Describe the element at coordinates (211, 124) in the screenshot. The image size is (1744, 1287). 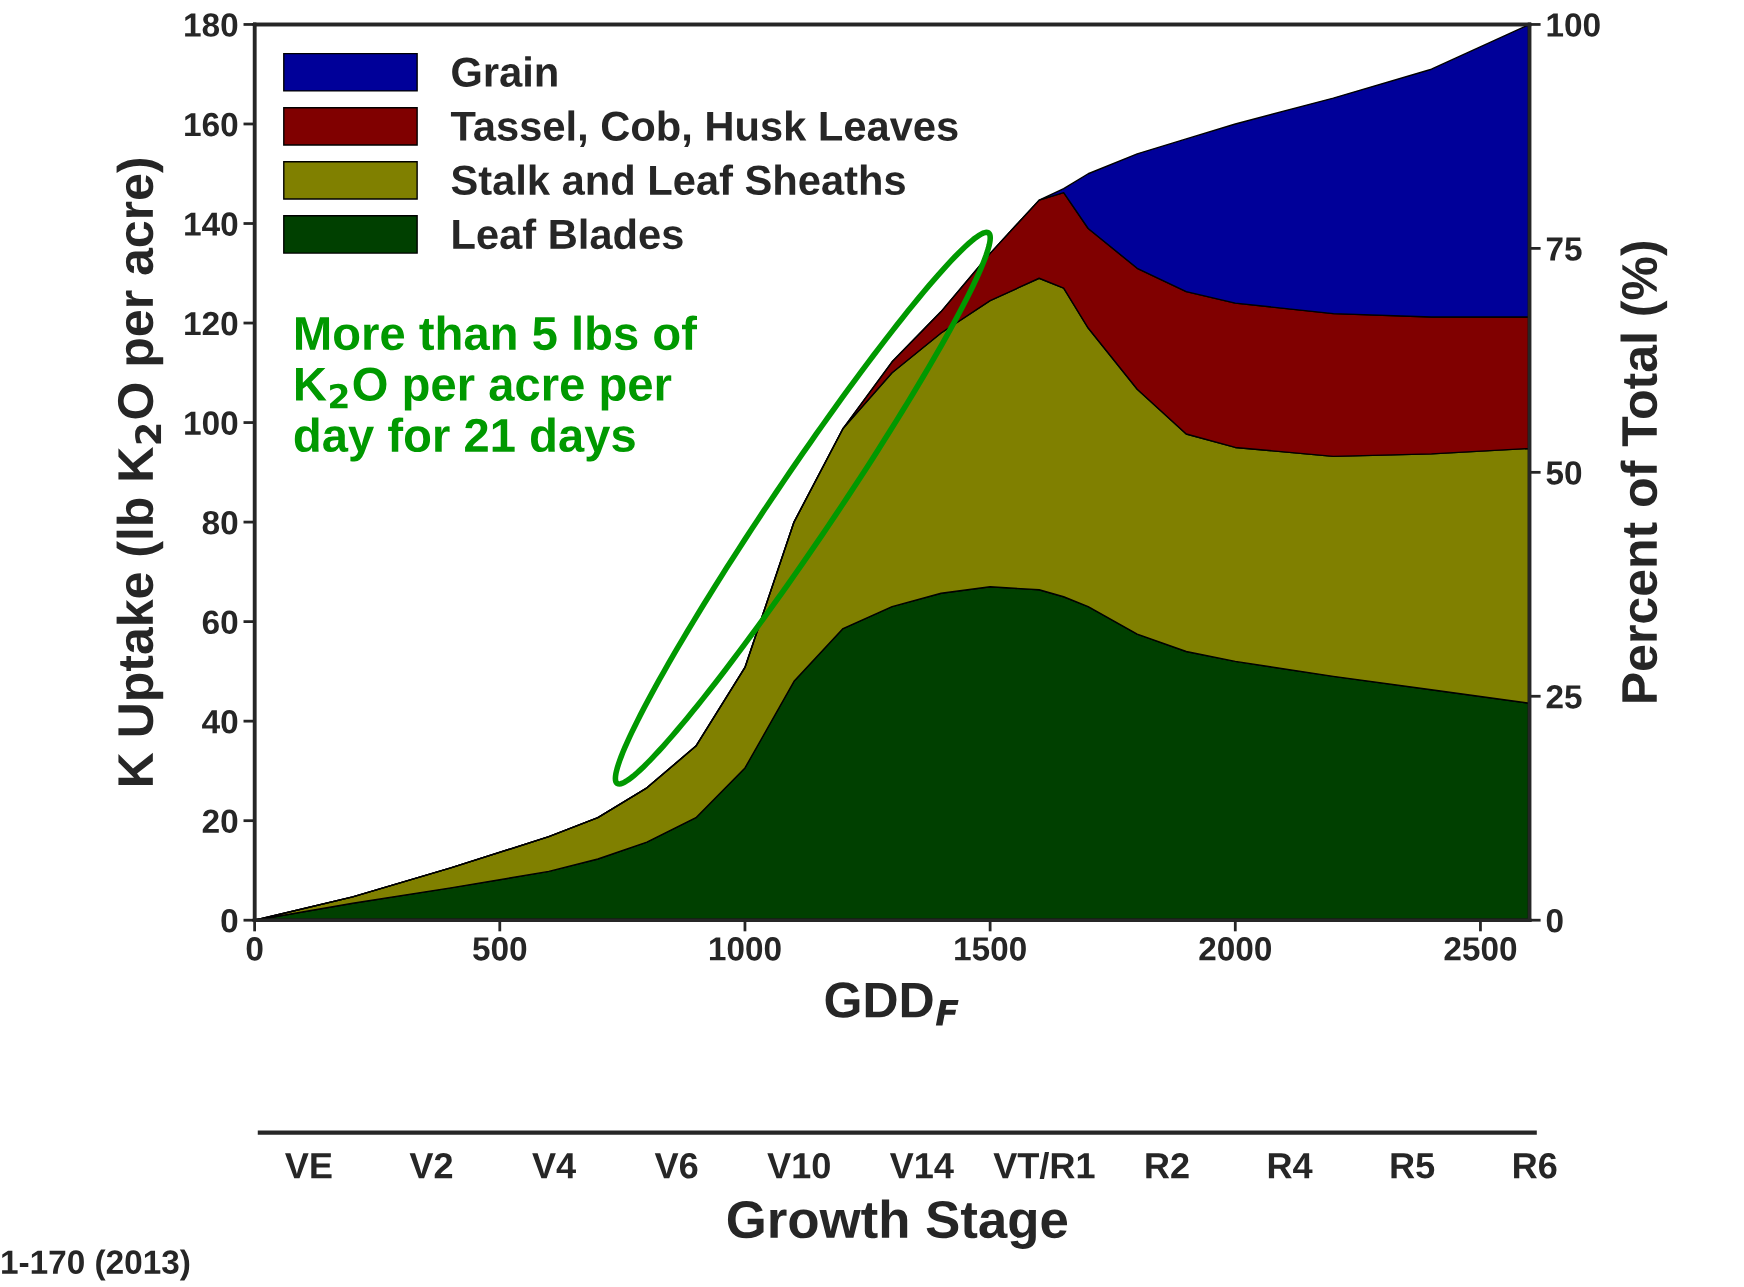
I see `y-tick-label: 160` at that location.